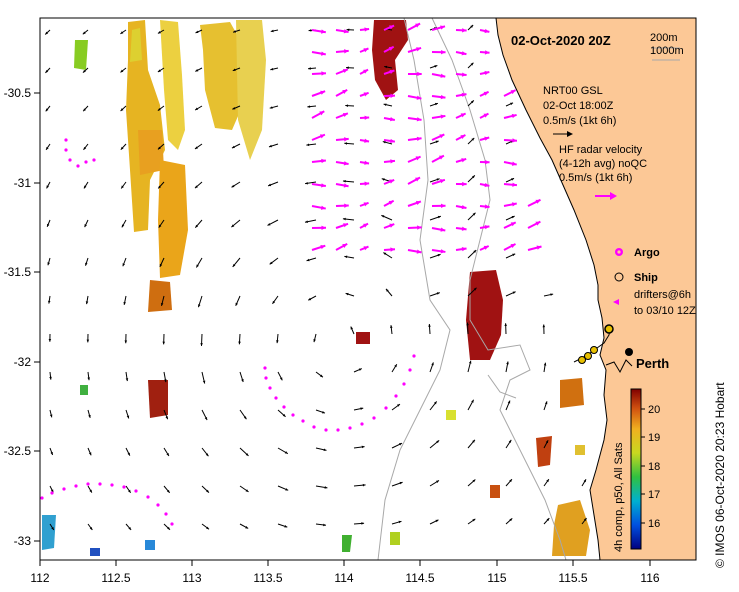 This screenshot has width=739, height=592. What do you see at coordinates (662, 295) in the screenshot?
I see `drifter-legend-line-1: drifters@6h` at bounding box center [662, 295].